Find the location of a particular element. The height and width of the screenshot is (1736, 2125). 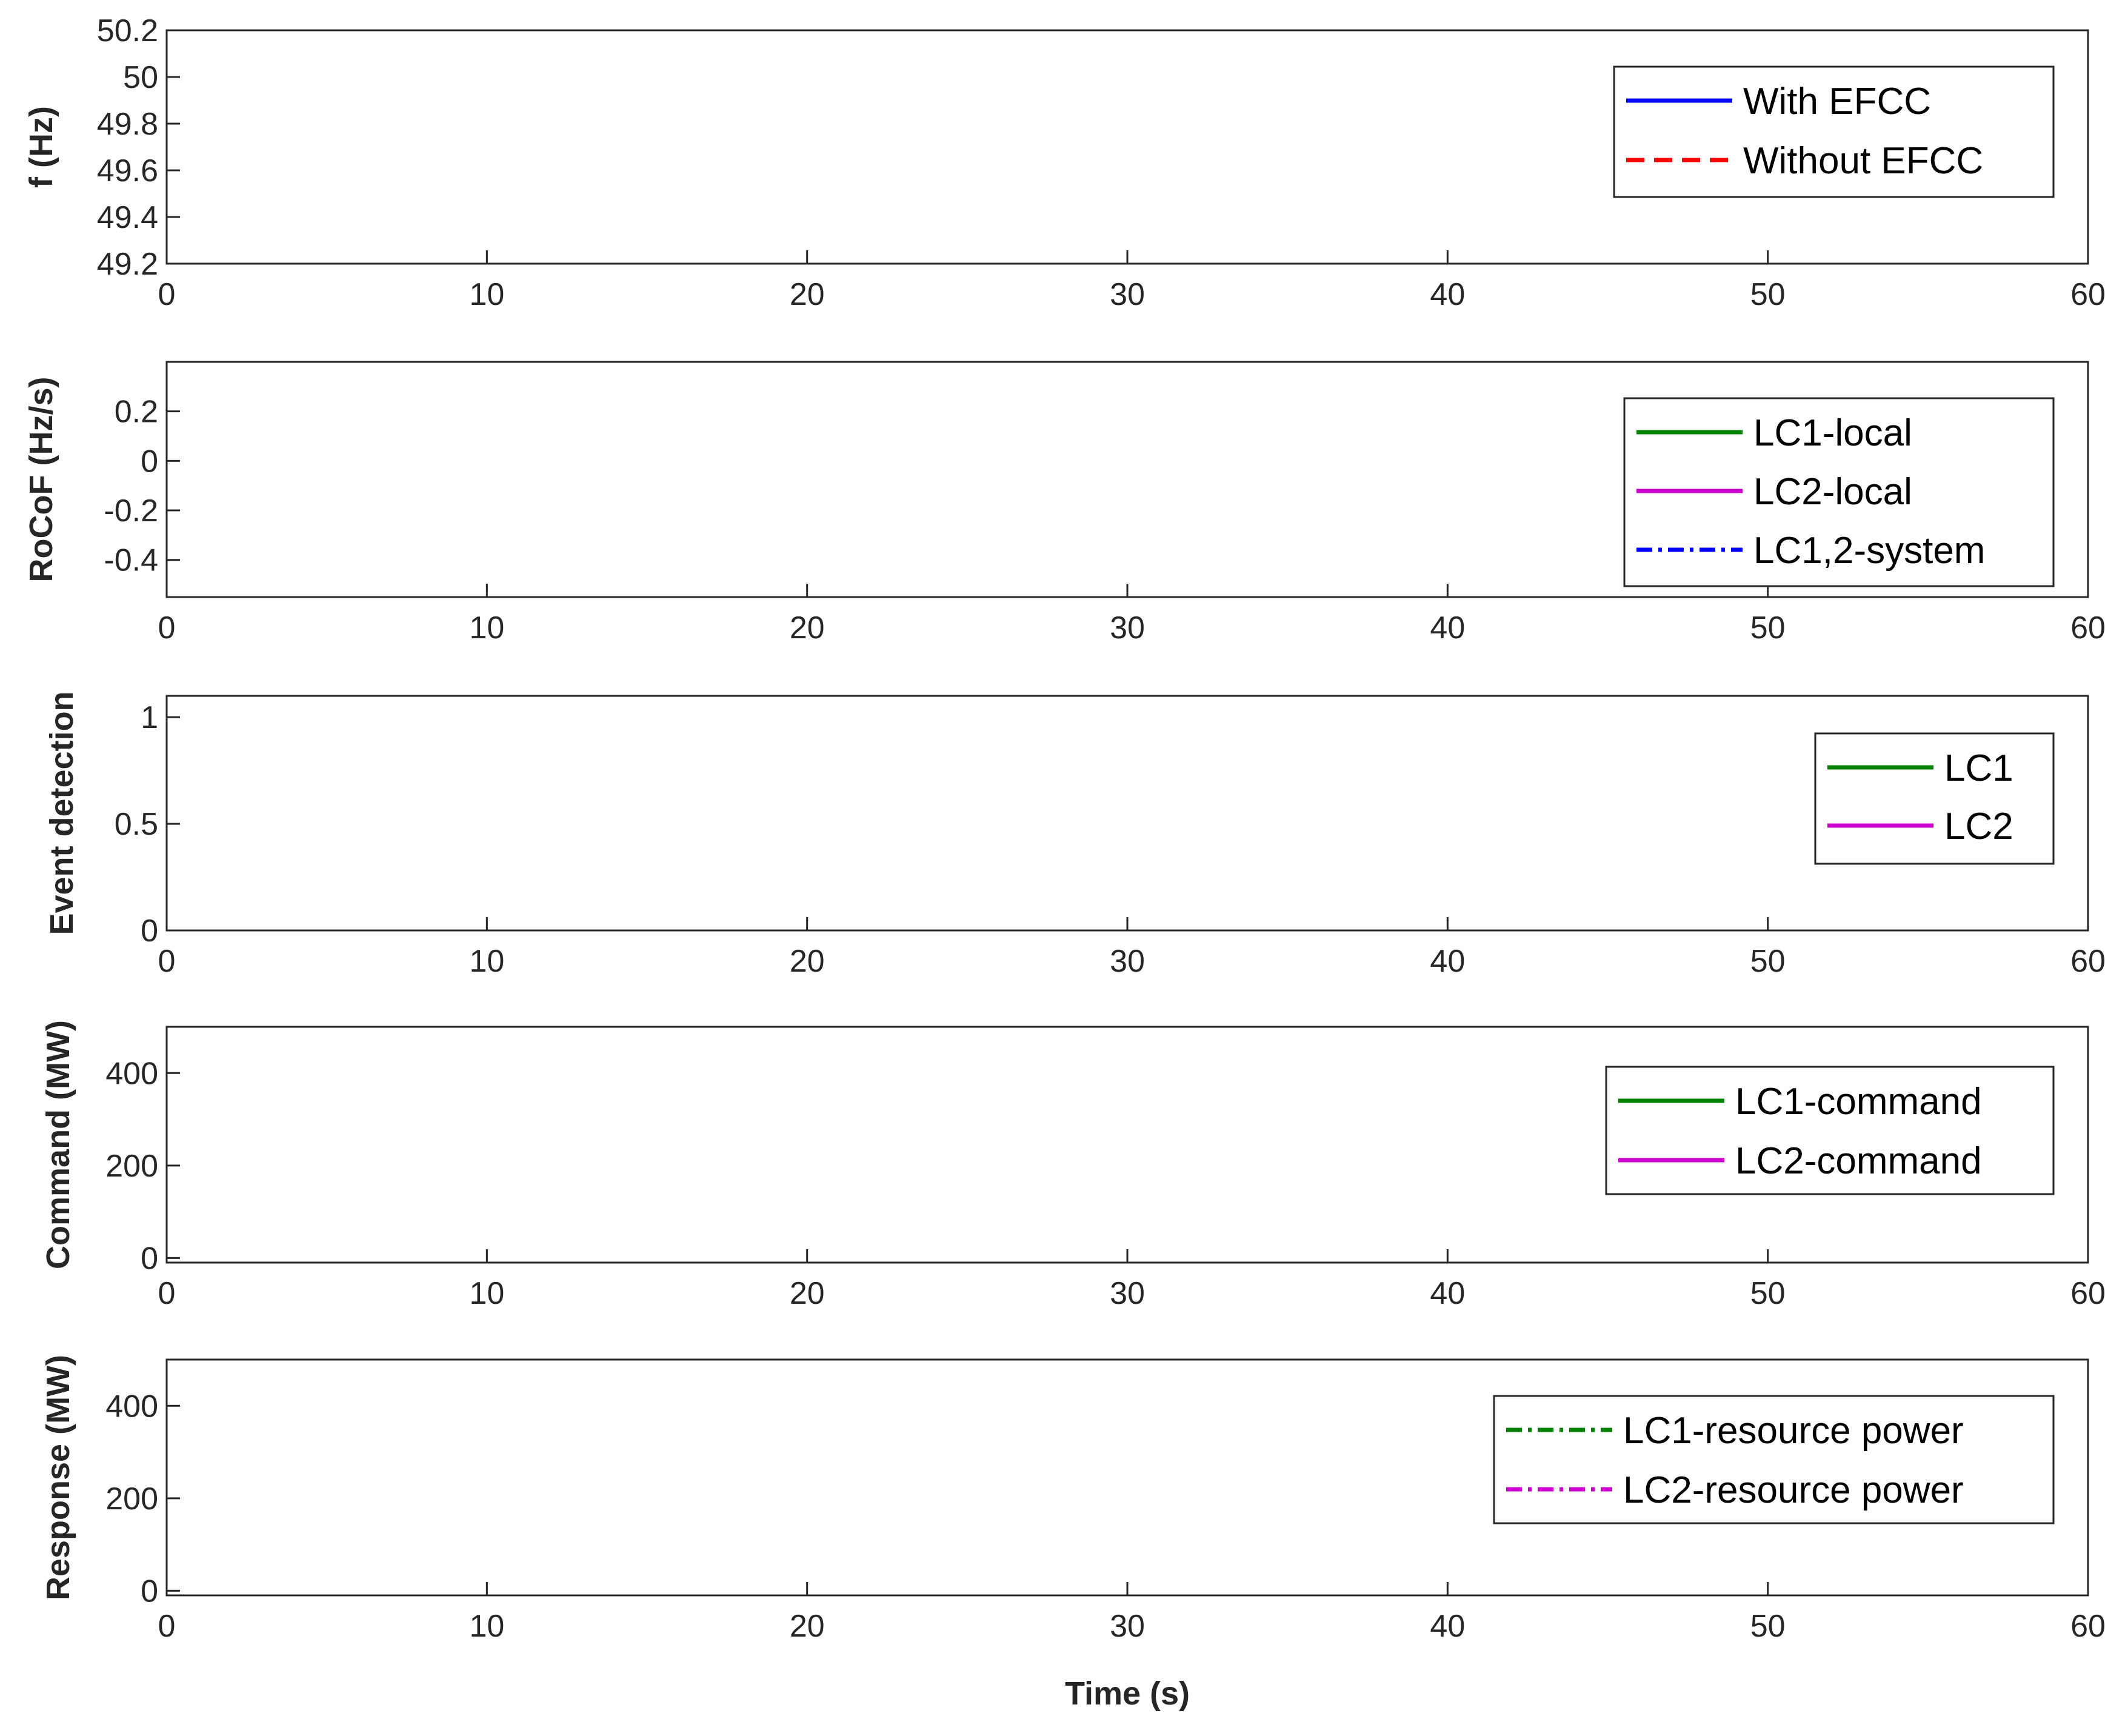

legend: LC1-resource power LC2-resource power is located at coordinates (1774, 1460).